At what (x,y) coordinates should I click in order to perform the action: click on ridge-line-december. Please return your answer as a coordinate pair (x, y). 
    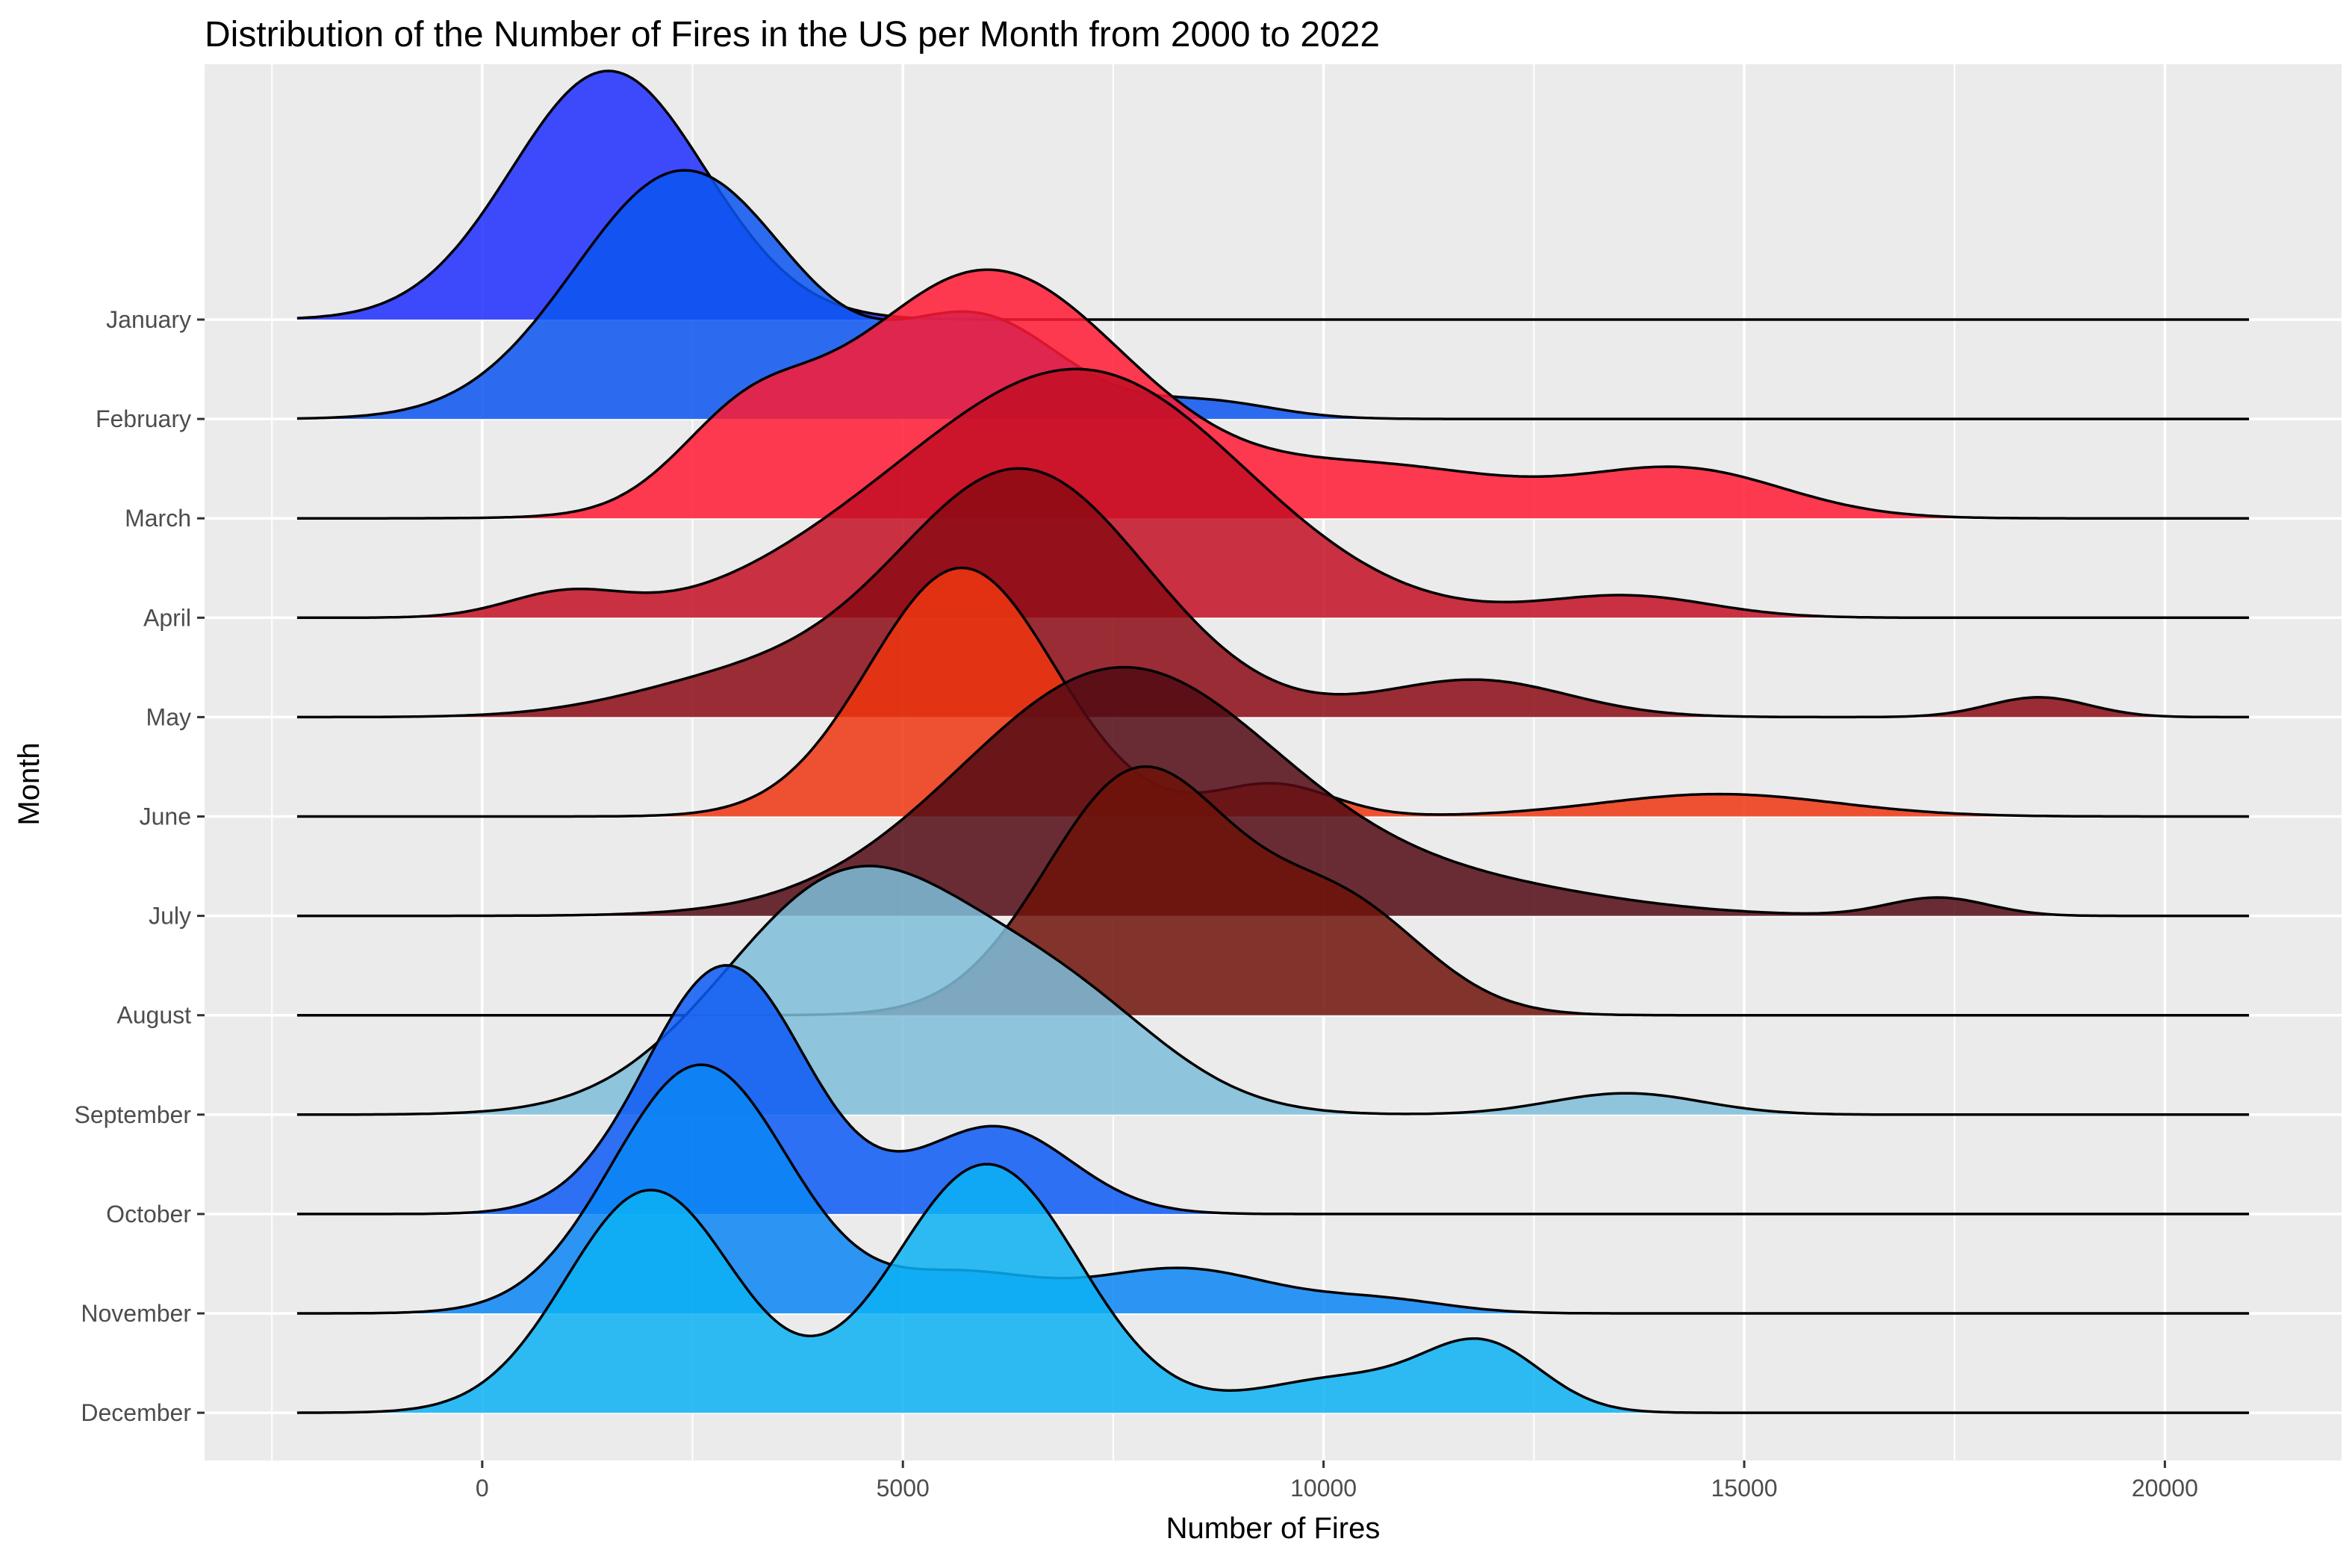
    Looking at the image, I should click on (1273, 1288).